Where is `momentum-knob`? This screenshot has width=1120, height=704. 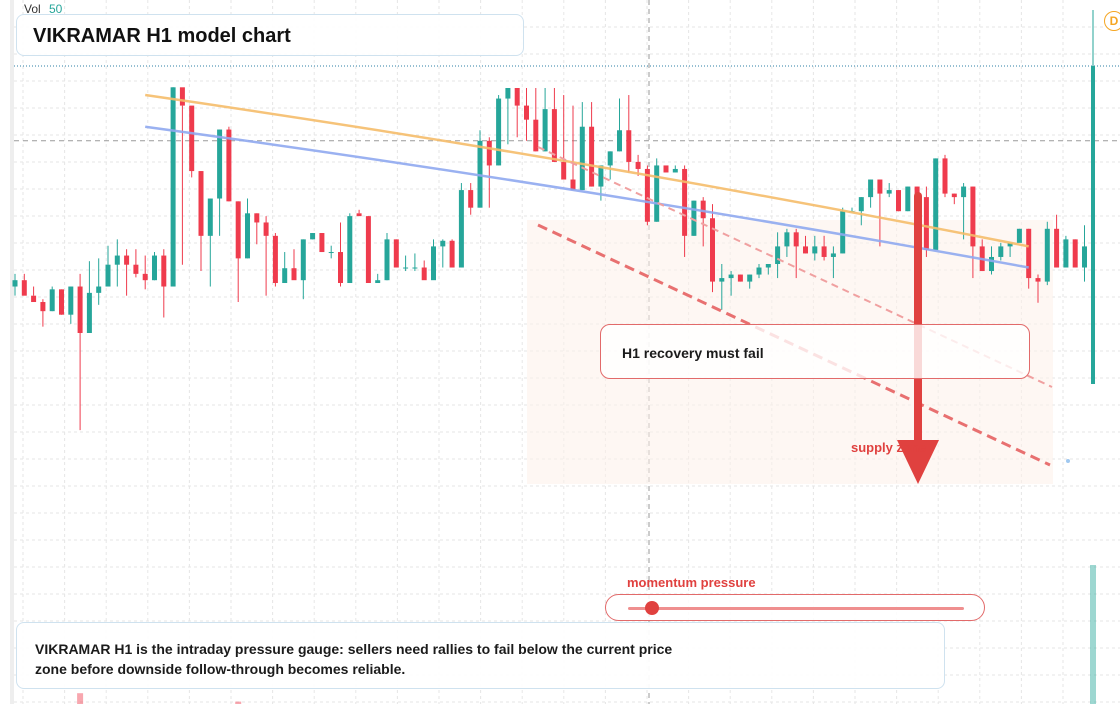
momentum-knob is located at coordinates (651, 608).